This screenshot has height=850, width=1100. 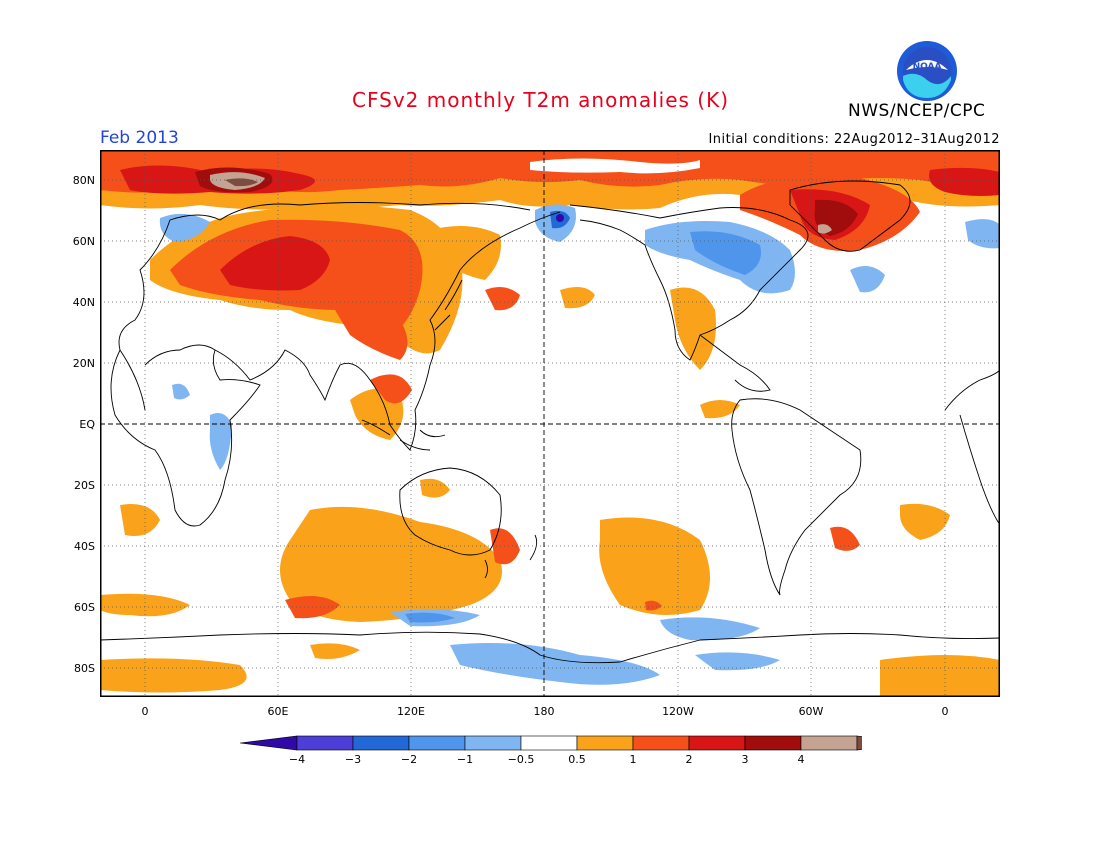 I want to click on map-title: CFSv2 monthly T2m anomalies (K), so click(x=540, y=100).